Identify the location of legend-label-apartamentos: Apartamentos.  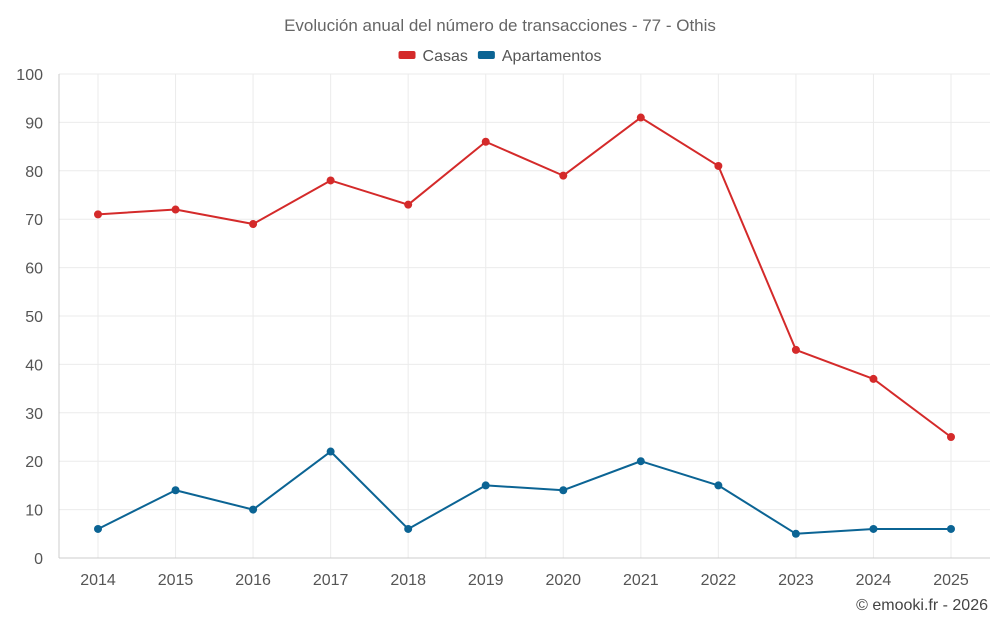
(552, 56).